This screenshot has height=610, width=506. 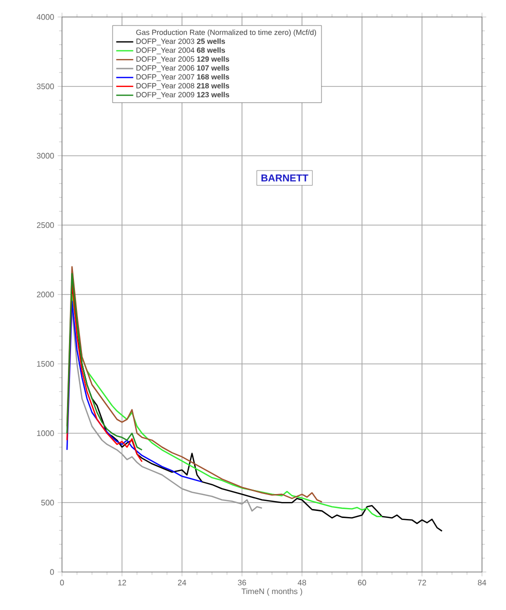 What do you see at coordinates (284, 178) in the screenshot?
I see `annotation: BARNETT` at bounding box center [284, 178].